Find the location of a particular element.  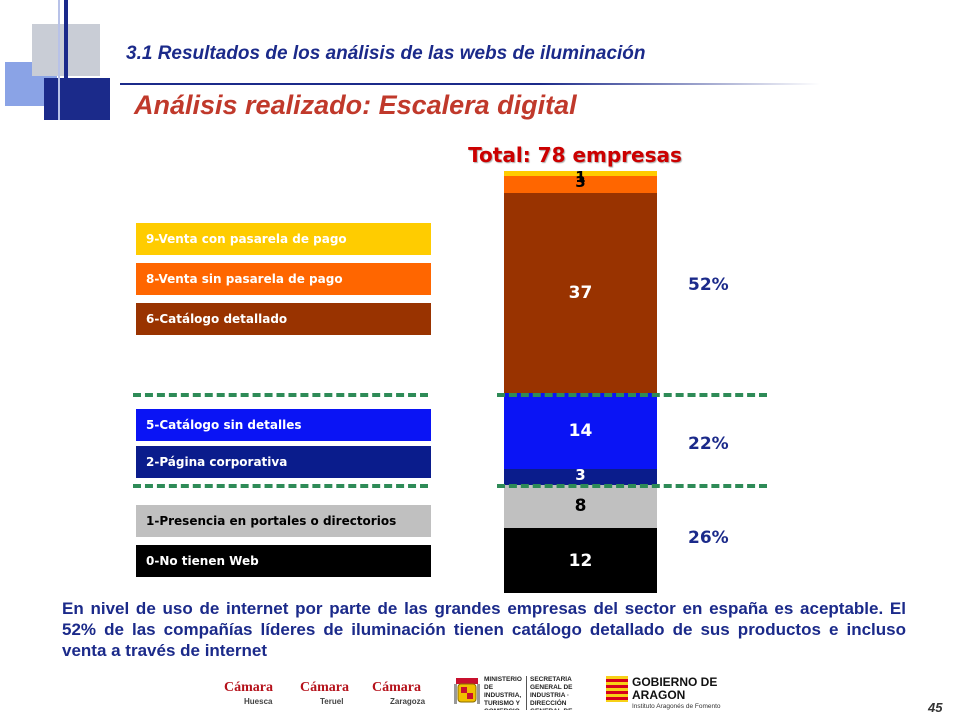

bar-value-label: 14 is located at coordinates (580, 430).